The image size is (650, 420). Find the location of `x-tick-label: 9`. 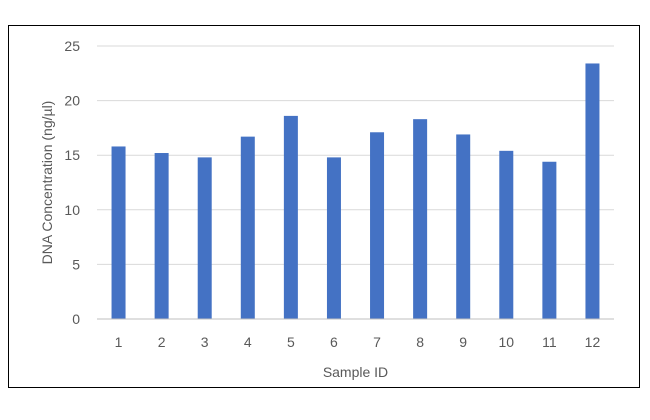

x-tick-label: 9 is located at coordinates (463, 342).